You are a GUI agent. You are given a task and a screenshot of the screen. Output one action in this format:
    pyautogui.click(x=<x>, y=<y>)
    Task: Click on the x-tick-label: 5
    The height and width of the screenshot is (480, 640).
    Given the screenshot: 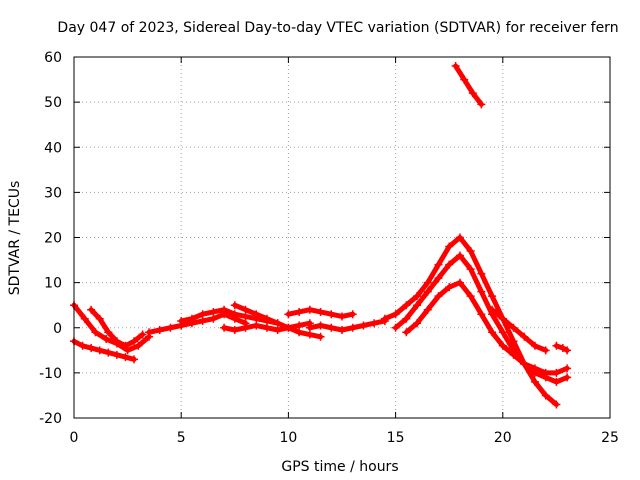 What is the action you would take?
    pyautogui.click(x=181, y=438)
    